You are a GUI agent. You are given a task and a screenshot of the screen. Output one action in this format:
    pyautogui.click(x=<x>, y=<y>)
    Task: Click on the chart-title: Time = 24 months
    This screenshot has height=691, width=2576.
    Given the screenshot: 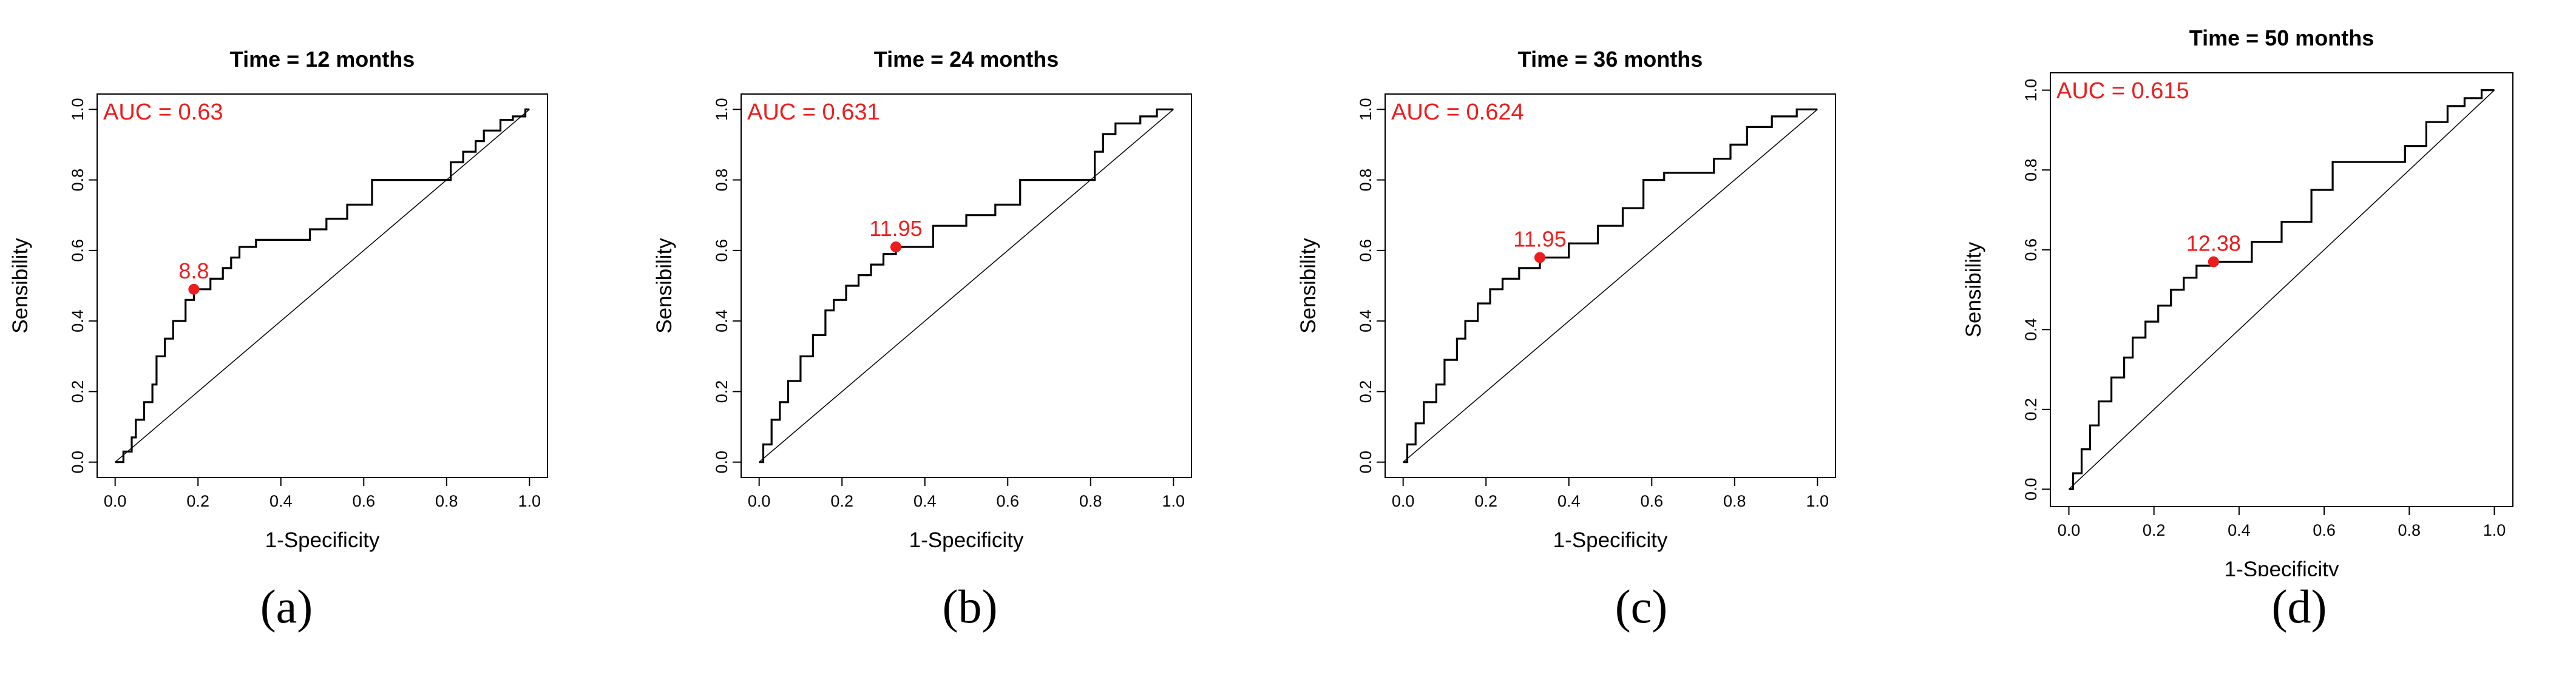 What is the action you would take?
    pyautogui.click(x=966, y=60)
    